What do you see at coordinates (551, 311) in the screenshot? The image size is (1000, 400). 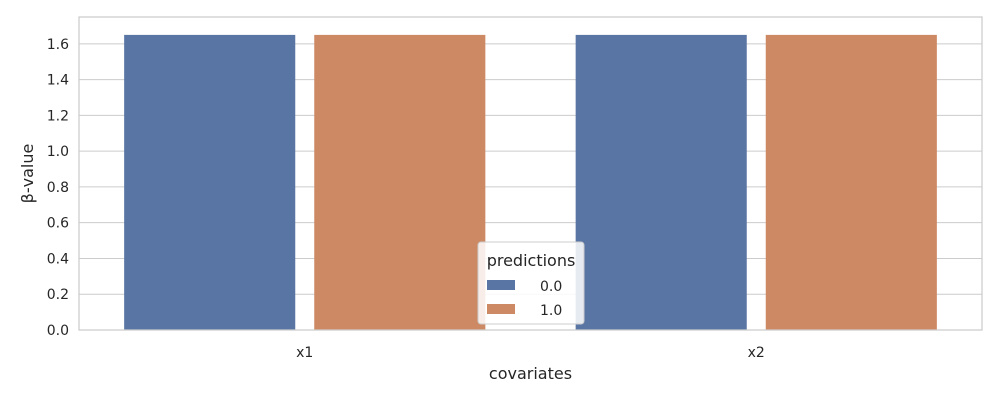 I see `legend-label-1: 1.0` at bounding box center [551, 311].